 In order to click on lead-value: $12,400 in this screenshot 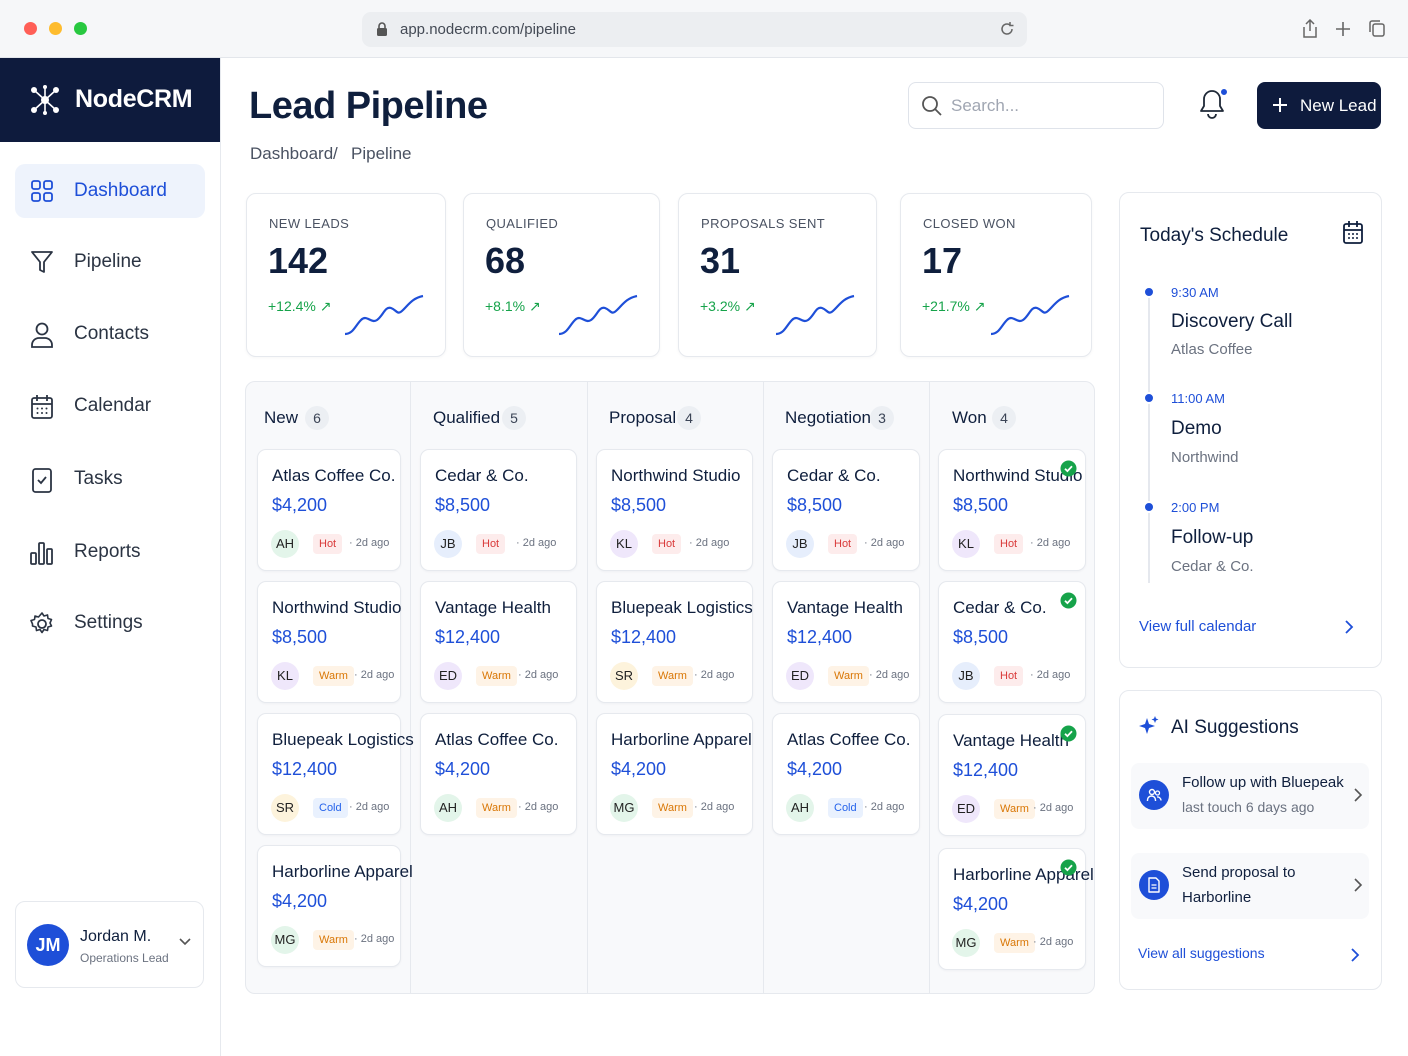, I will do `click(468, 637)`.